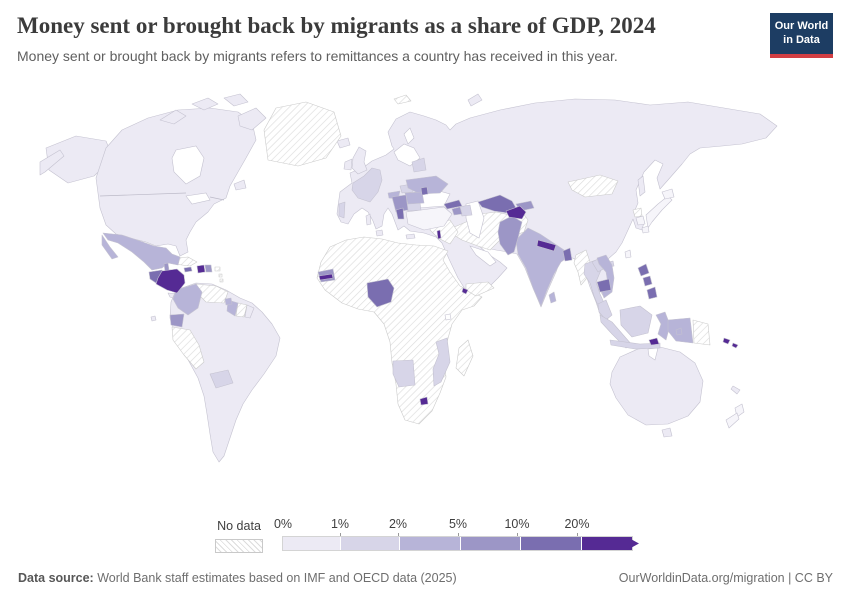  I want to click on country-trinidad, so click(228, 301).